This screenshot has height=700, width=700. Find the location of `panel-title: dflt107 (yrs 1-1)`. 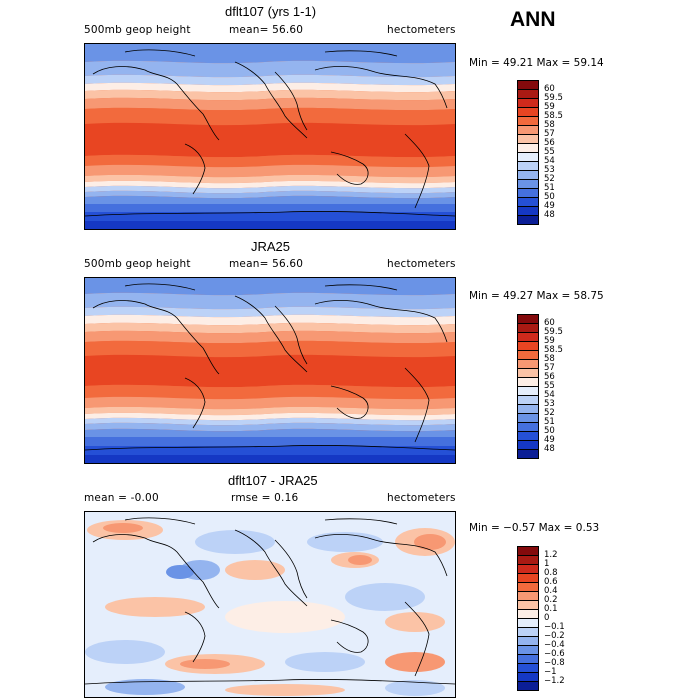

panel-title: dflt107 (yrs 1-1) is located at coordinates (271, 11).